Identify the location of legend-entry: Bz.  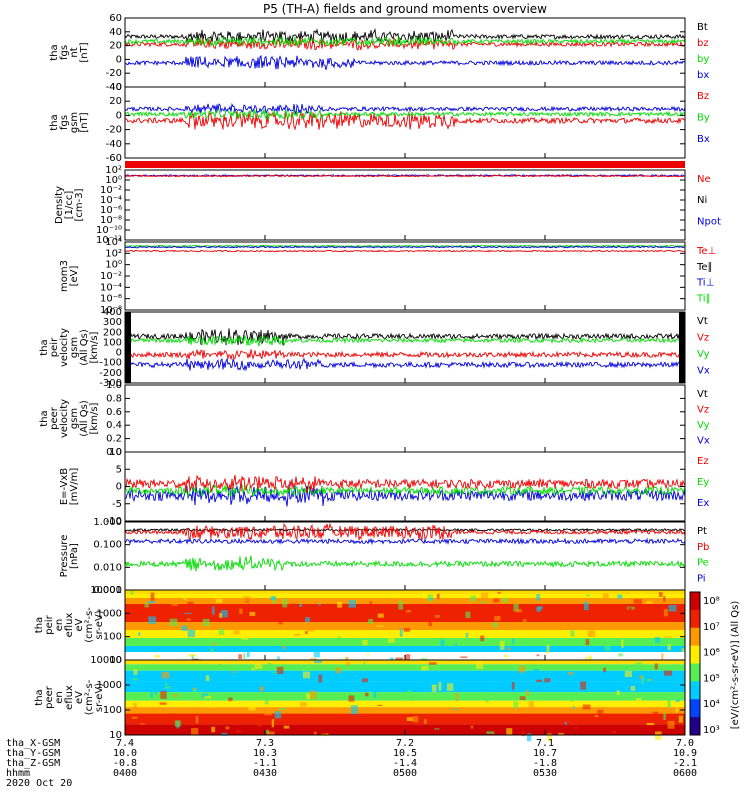
(703, 96).